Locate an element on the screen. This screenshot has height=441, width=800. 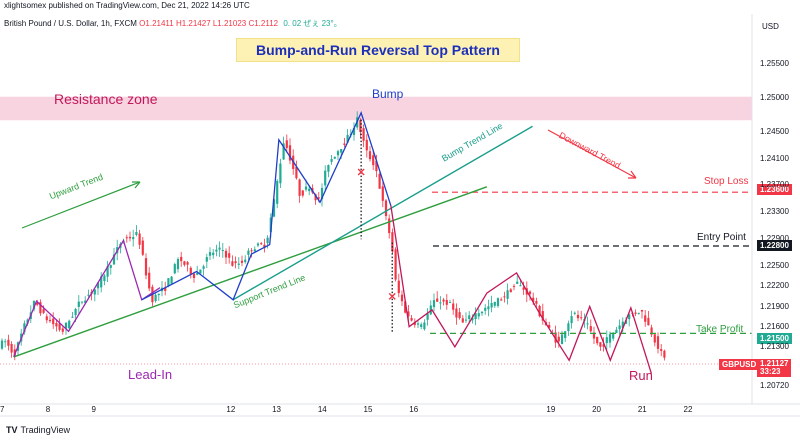
time-tick-label: 7 is located at coordinates (2, 409).